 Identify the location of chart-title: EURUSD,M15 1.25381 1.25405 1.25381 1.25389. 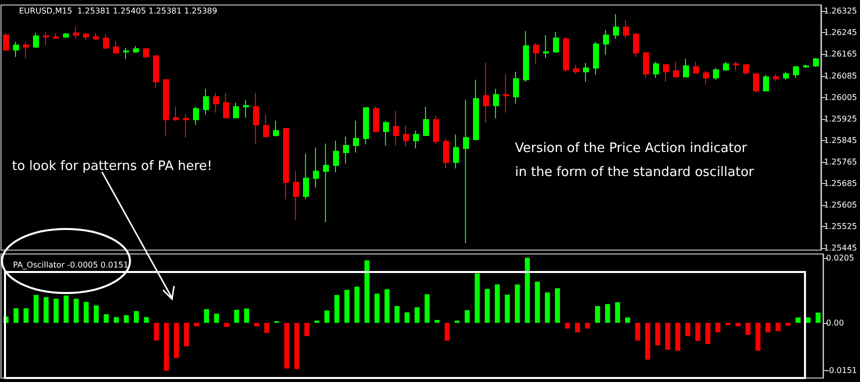
(118, 11).